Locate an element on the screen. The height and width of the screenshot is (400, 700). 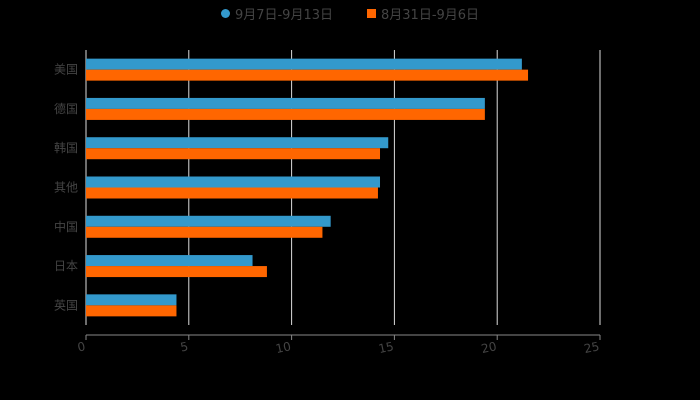
category-group: 德国 is located at coordinates (269, 108).